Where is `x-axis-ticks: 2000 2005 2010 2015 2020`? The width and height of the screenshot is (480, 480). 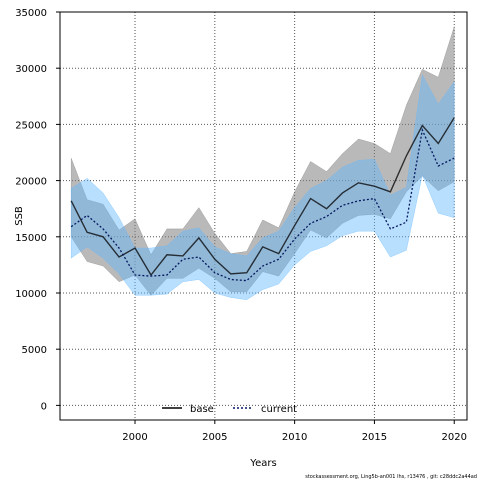
x-axis-ticks: 2000 2005 2010 2015 2020 is located at coordinates (294, 431).